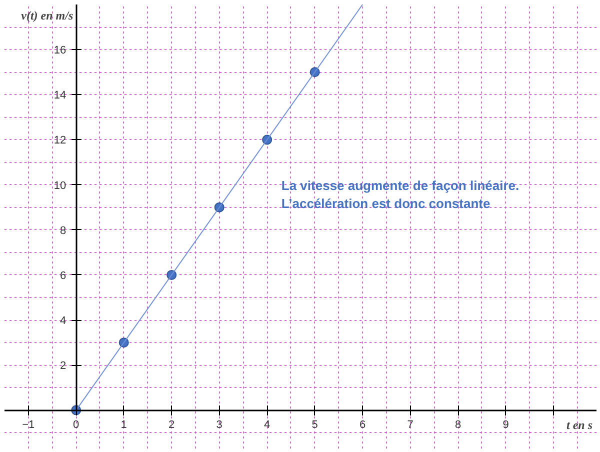 The height and width of the screenshot is (452, 600). I want to click on x-tick-label: 2, so click(171, 425).